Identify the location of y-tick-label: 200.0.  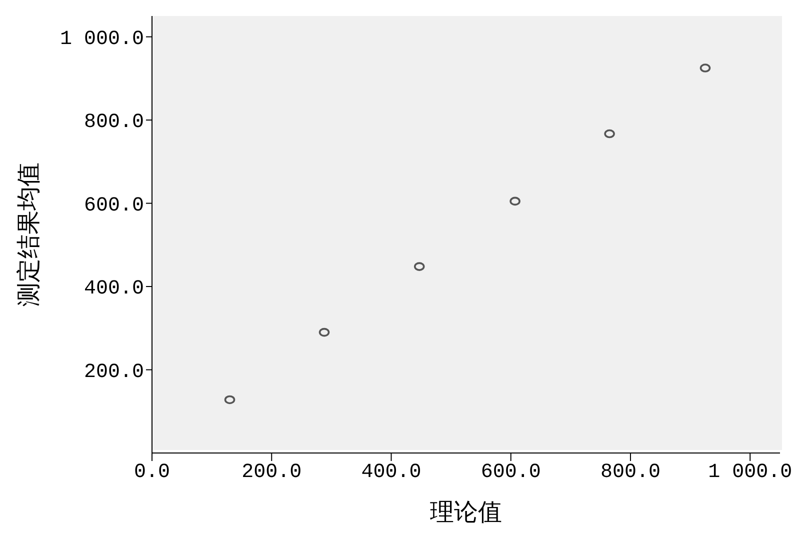
(114, 372).